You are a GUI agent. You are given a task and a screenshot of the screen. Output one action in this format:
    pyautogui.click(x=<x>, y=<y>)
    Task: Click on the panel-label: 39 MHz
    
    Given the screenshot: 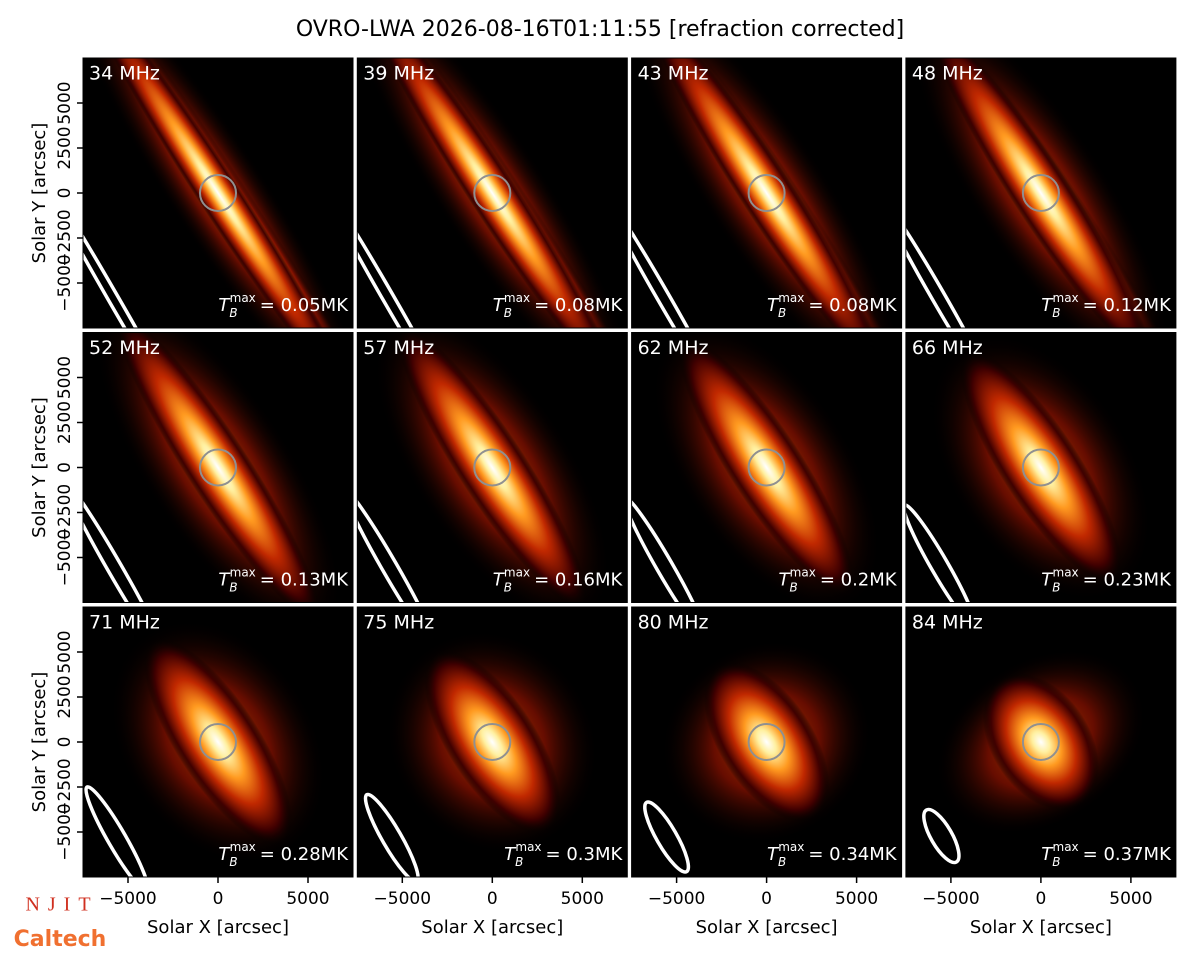 What is the action you would take?
    pyautogui.click(x=398, y=74)
    